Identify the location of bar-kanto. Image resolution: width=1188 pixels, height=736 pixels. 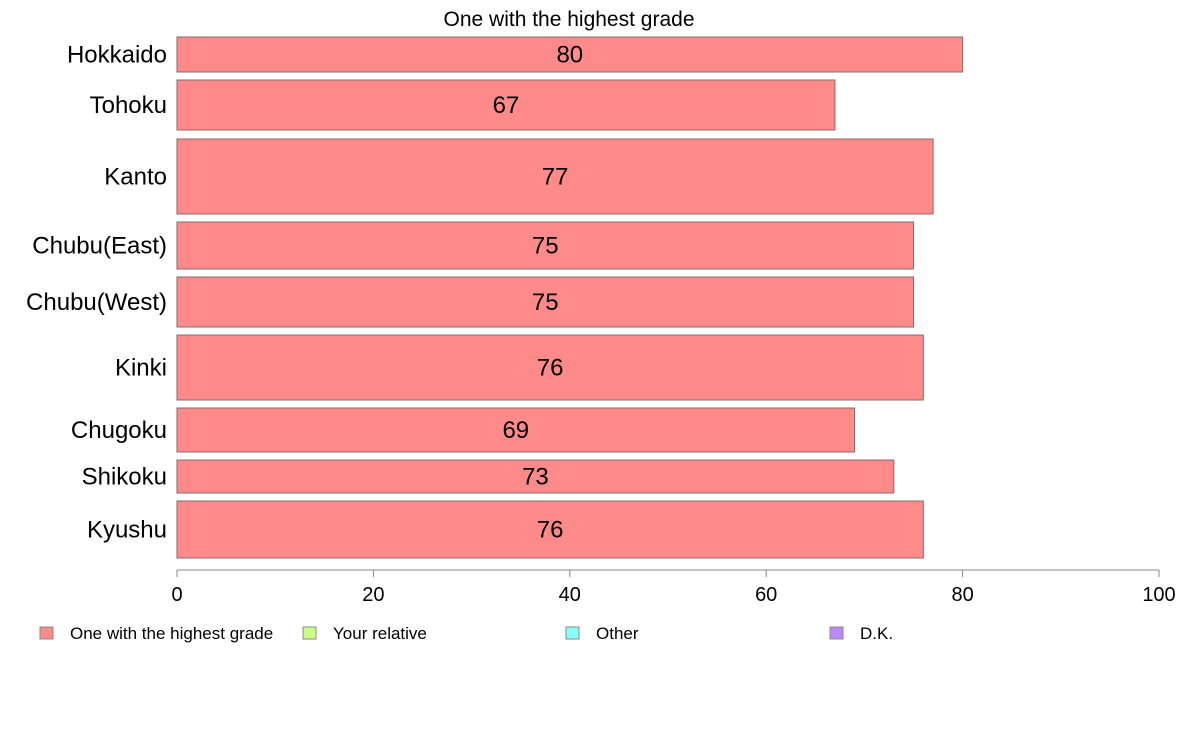
(555, 176).